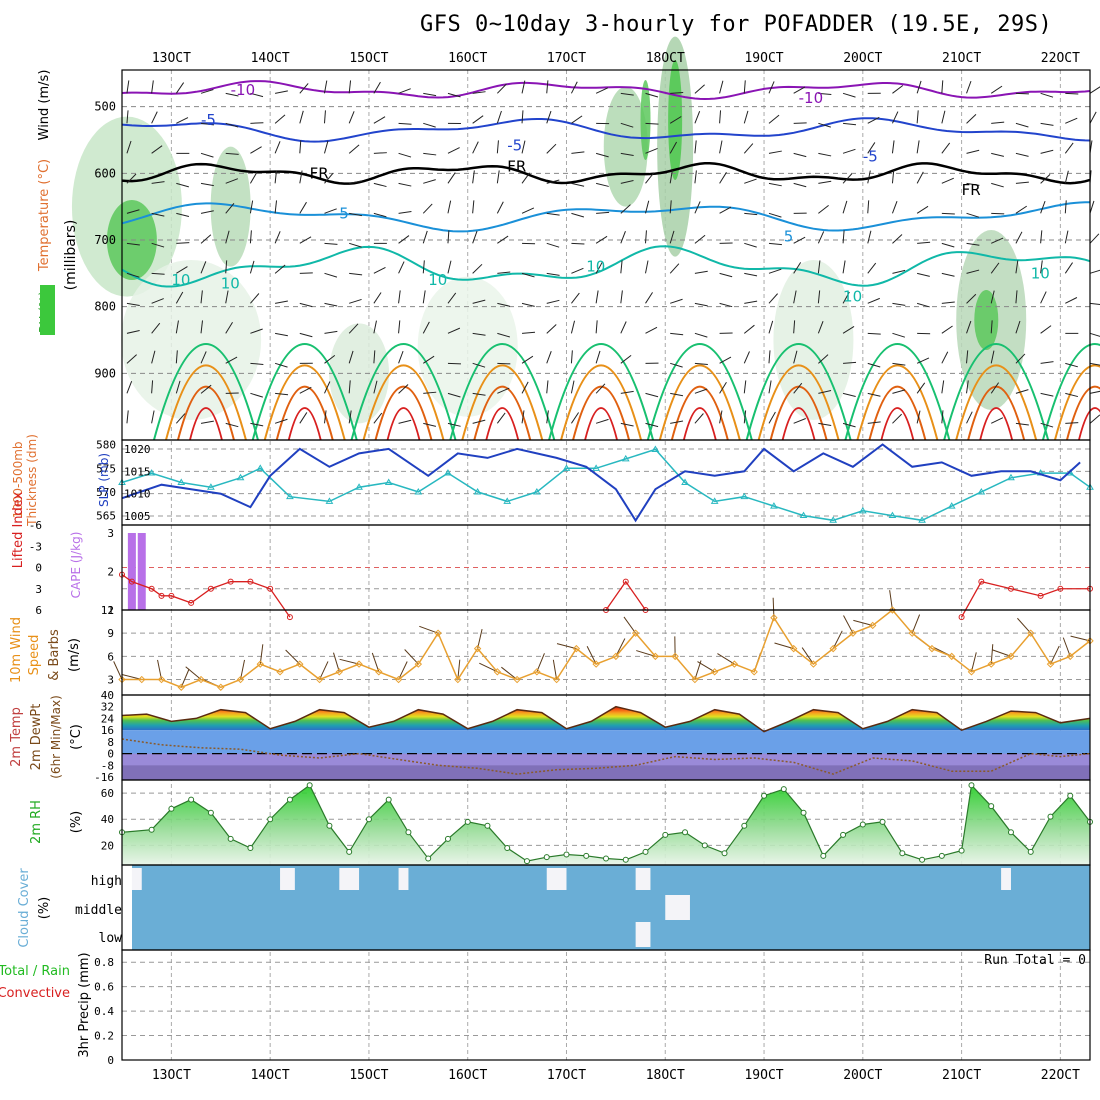  I want to click on pressure-tick-900: 900, so click(105, 373).